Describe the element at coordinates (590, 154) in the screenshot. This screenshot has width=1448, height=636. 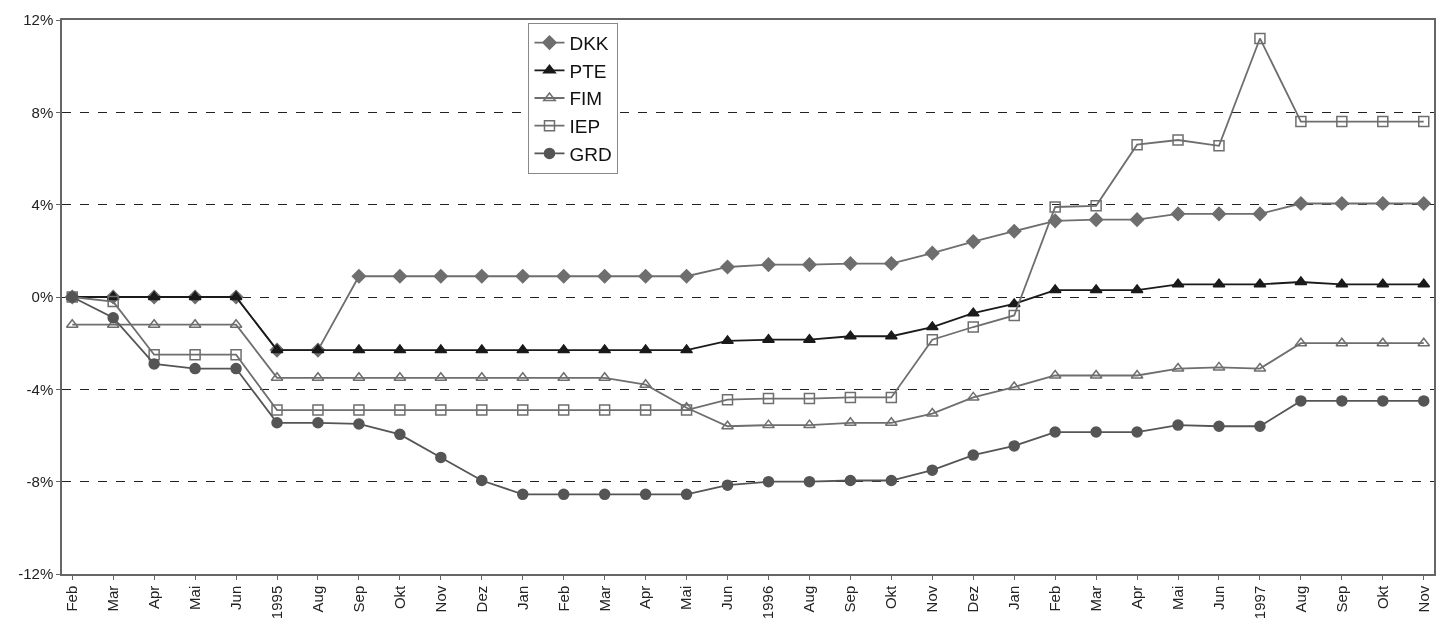
I see `legend-label: GRD` at that location.